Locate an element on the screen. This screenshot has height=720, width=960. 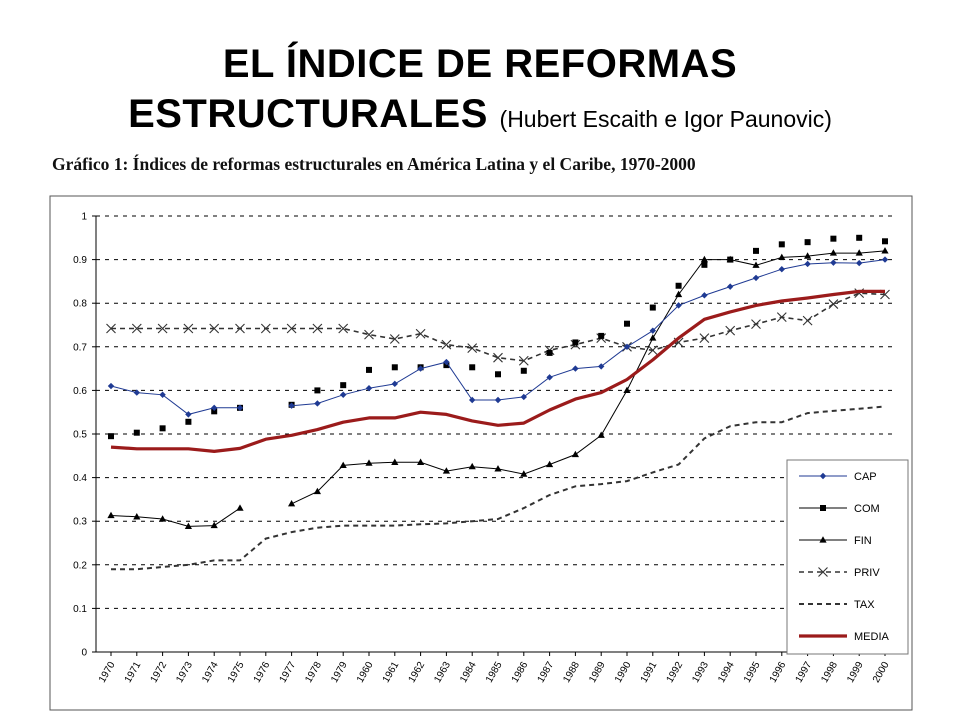
legend-label: MEDIA is located at coordinates (872, 637).